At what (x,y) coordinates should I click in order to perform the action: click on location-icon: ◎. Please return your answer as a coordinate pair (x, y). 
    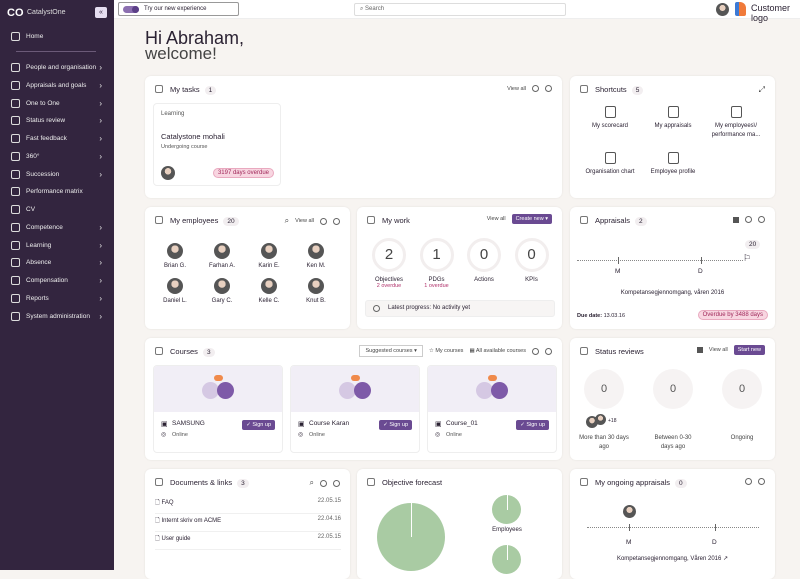
    Looking at the image, I should click on (164, 435).